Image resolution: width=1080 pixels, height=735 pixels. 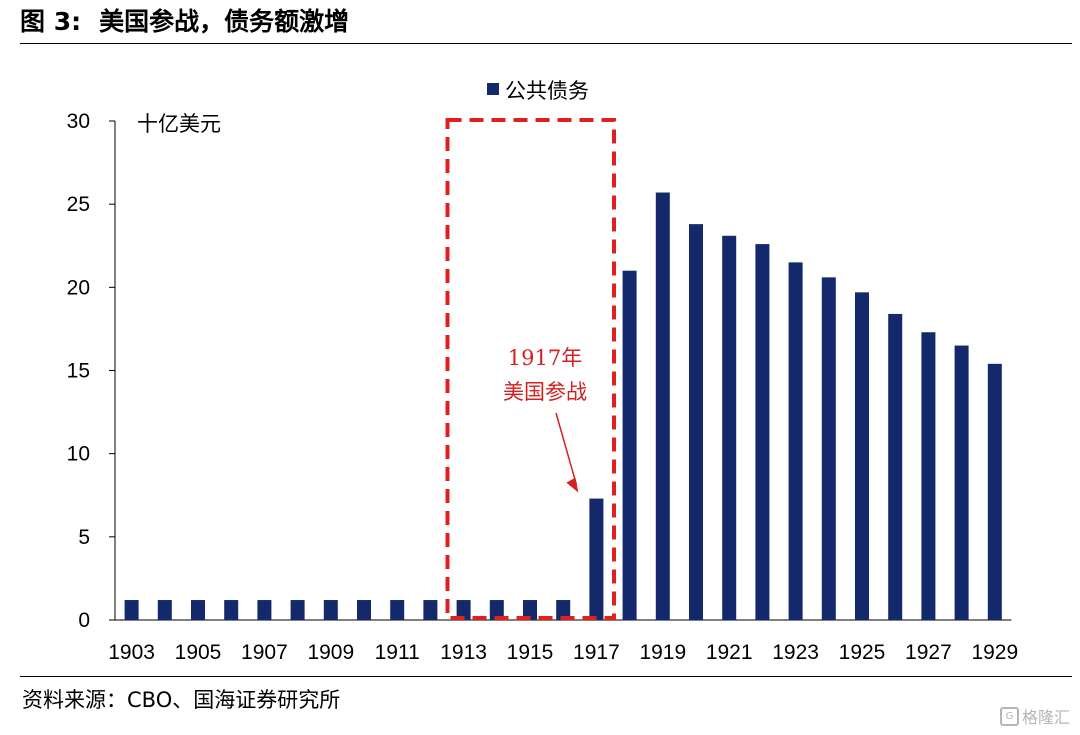 What do you see at coordinates (330, 652) in the screenshot?
I see `x-tick-label: 1909` at bounding box center [330, 652].